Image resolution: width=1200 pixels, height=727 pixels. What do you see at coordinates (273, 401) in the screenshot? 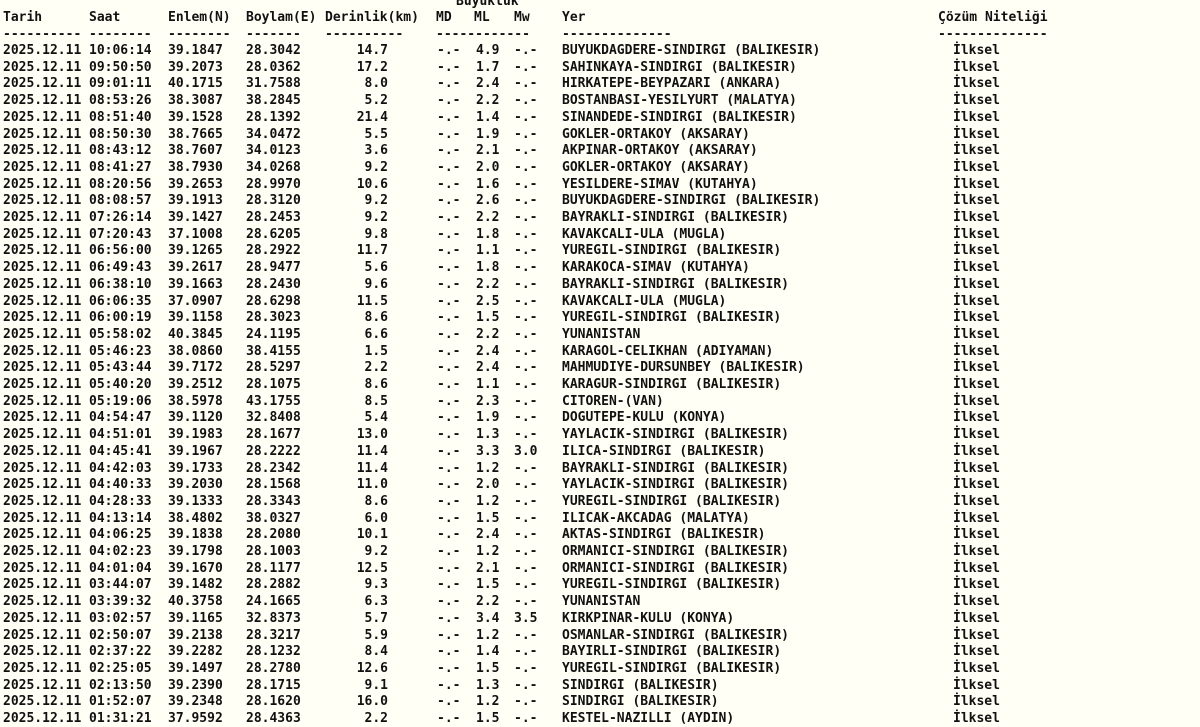
I see `cell-longitude: 43.1755` at bounding box center [273, 401].